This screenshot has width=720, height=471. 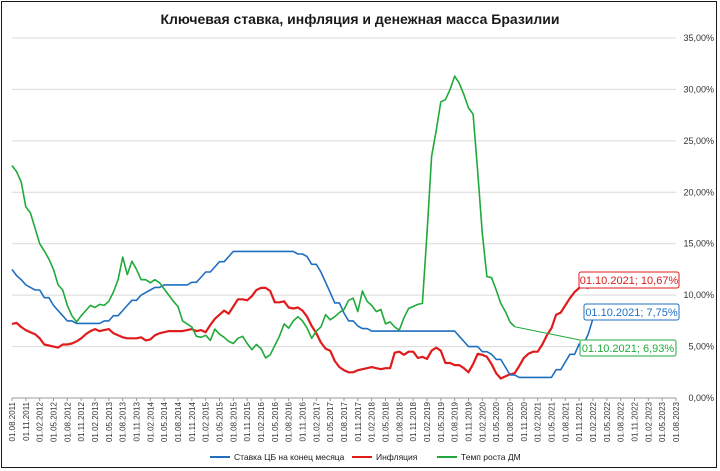 I want to click on x-tick-label: 01.05.2020, so click(x=496, y=421).